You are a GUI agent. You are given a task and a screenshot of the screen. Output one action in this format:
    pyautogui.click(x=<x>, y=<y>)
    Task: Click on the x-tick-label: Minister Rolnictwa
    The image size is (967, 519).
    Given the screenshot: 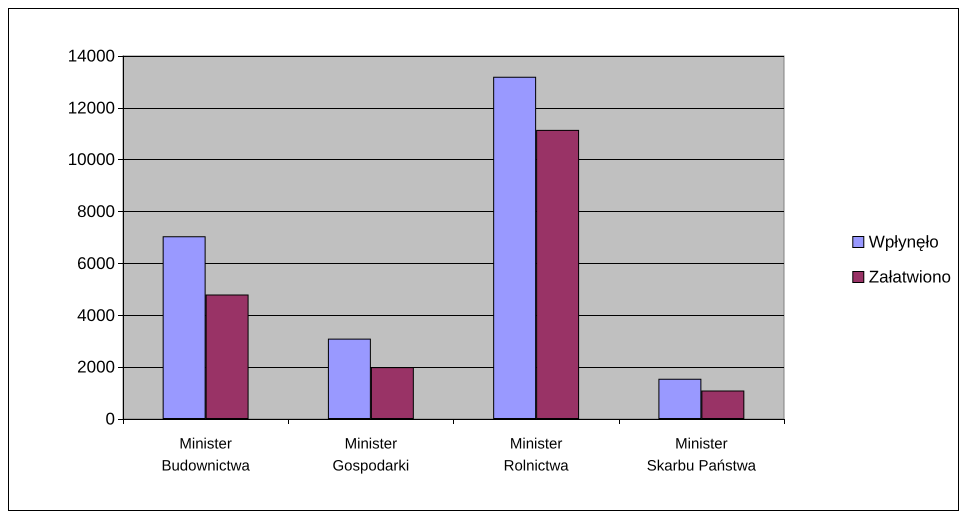 What is the action you would take?
    pyautogui.click(x=537, y=455)
    